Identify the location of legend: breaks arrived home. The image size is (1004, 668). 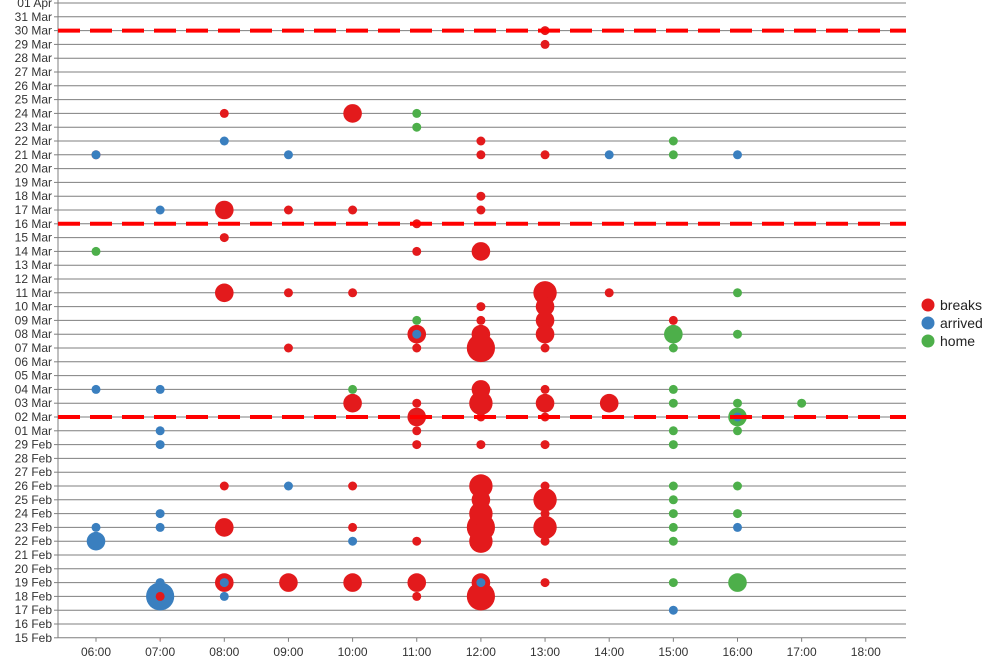
(952, 323).